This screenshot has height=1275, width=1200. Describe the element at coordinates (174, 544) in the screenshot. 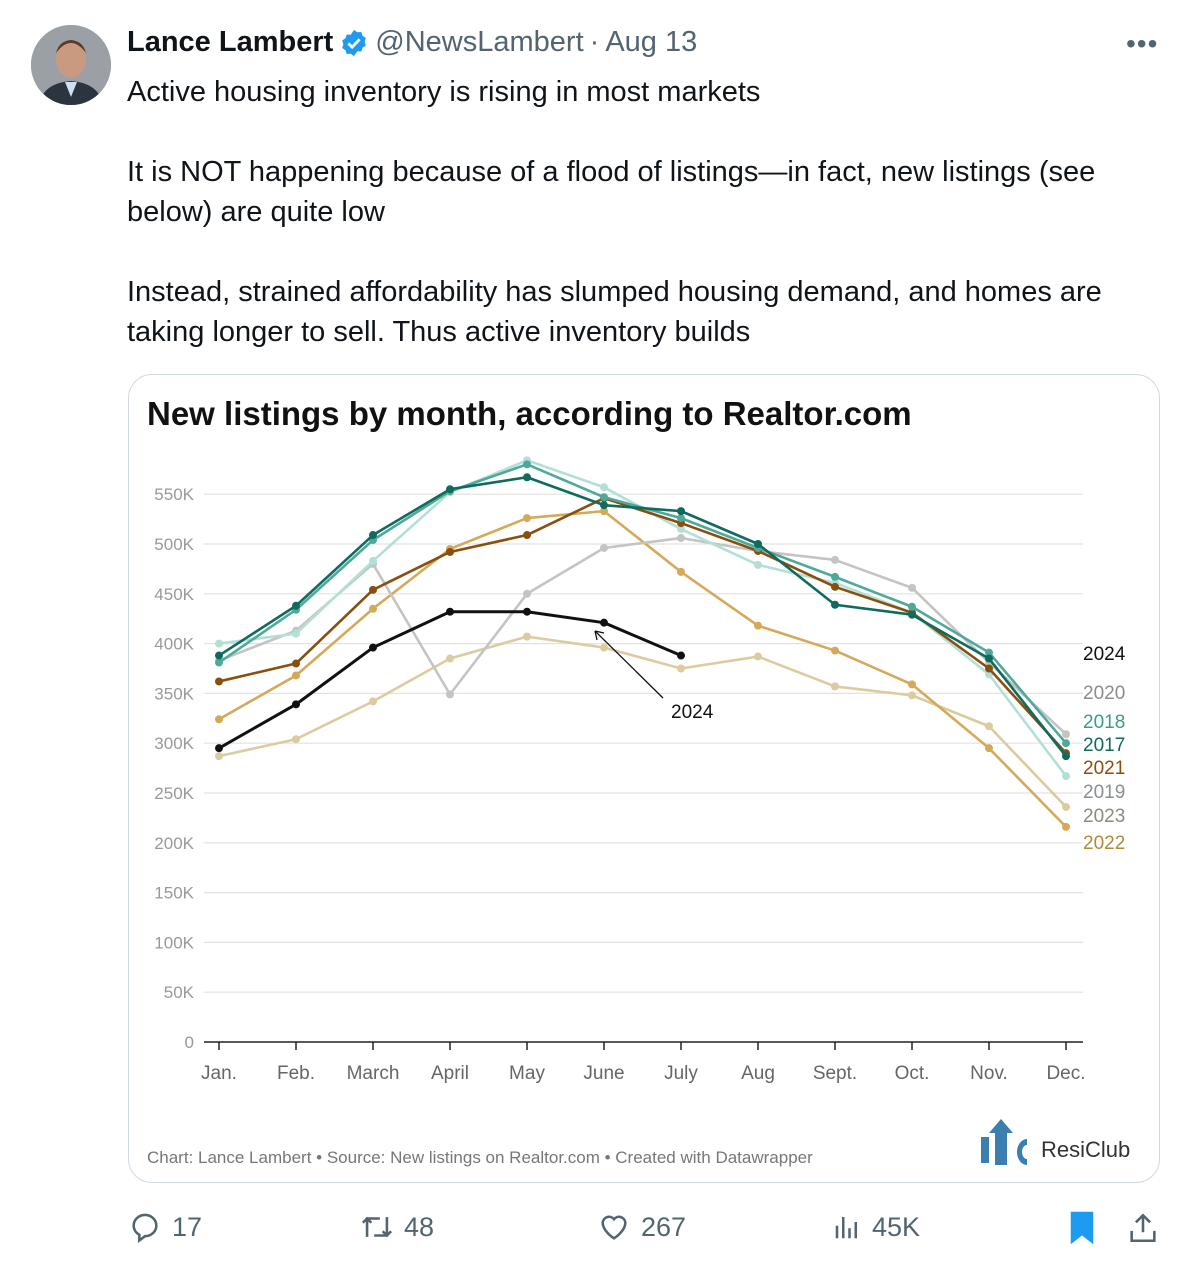

I see `y-tick-label: 500K` at that location.